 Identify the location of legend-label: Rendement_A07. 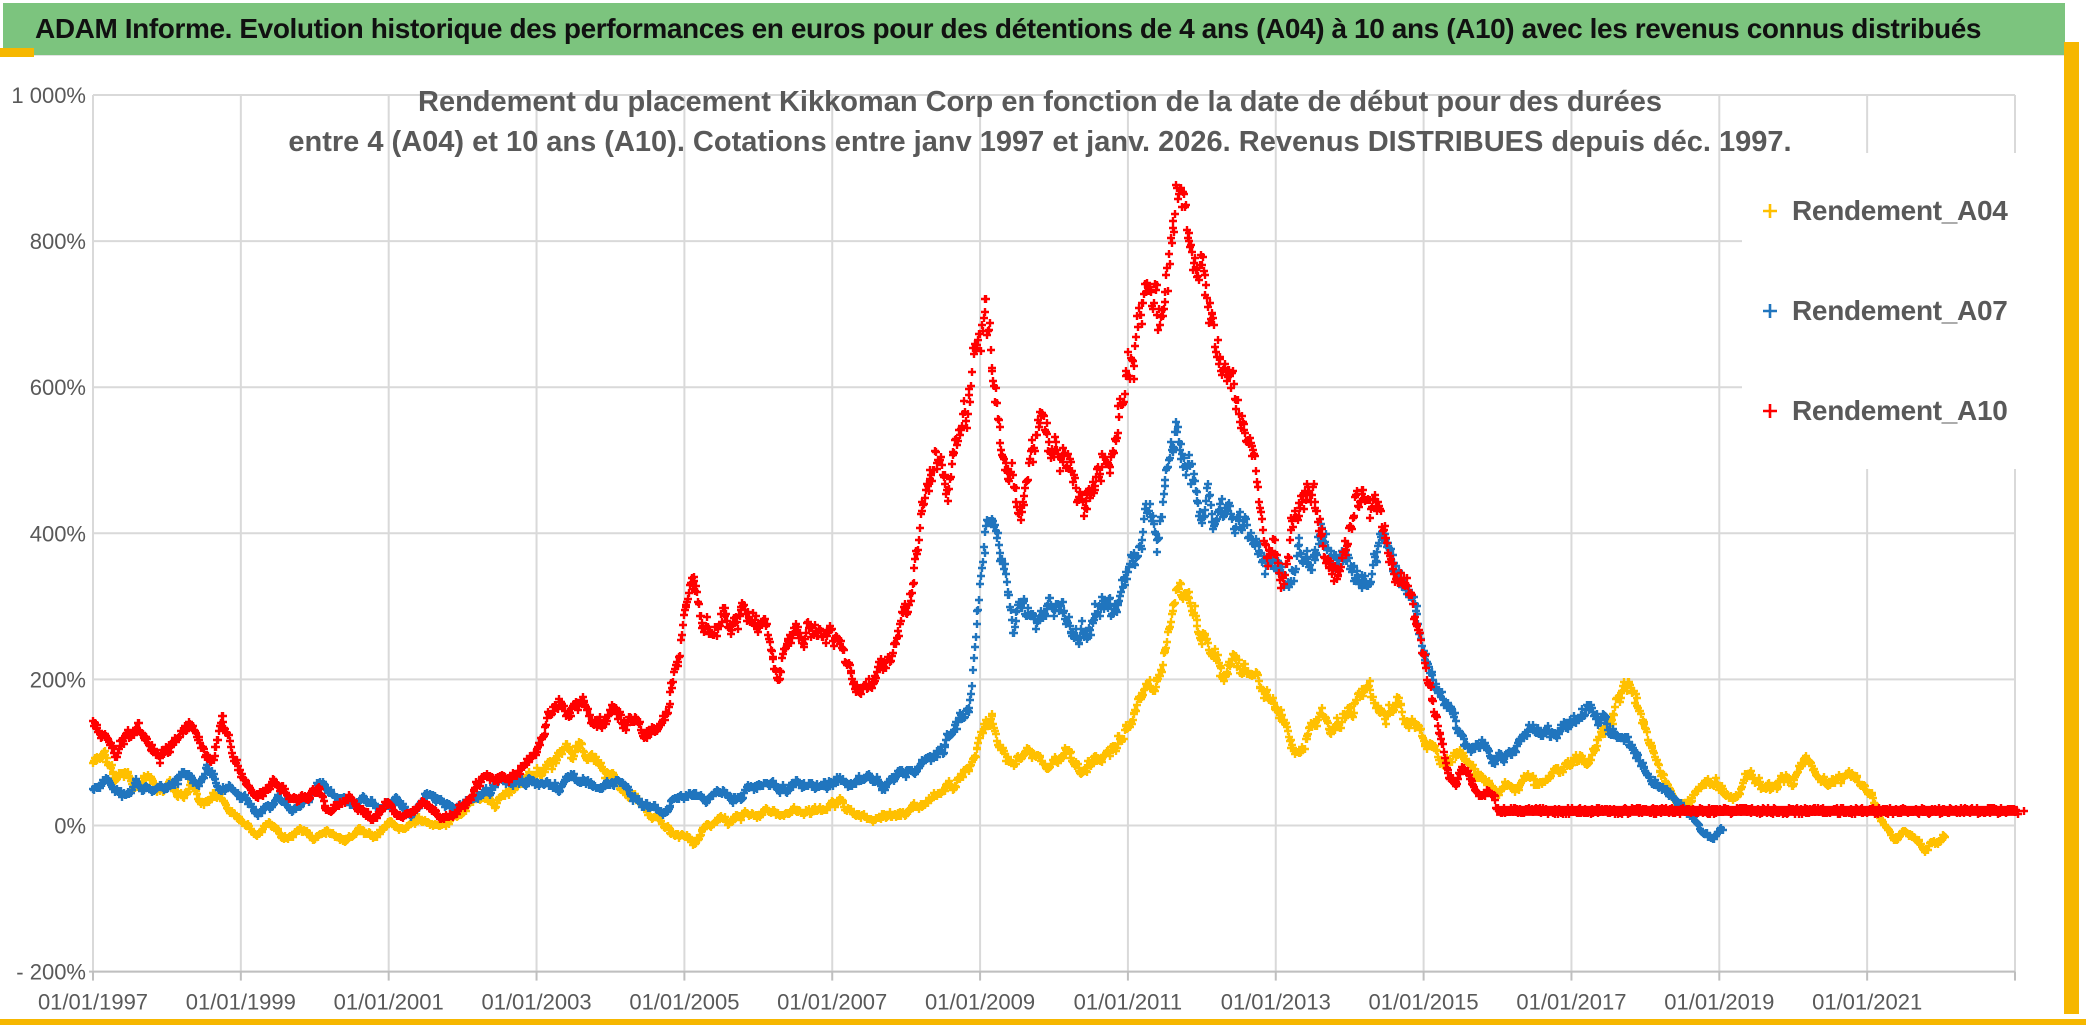
(1900, 310).